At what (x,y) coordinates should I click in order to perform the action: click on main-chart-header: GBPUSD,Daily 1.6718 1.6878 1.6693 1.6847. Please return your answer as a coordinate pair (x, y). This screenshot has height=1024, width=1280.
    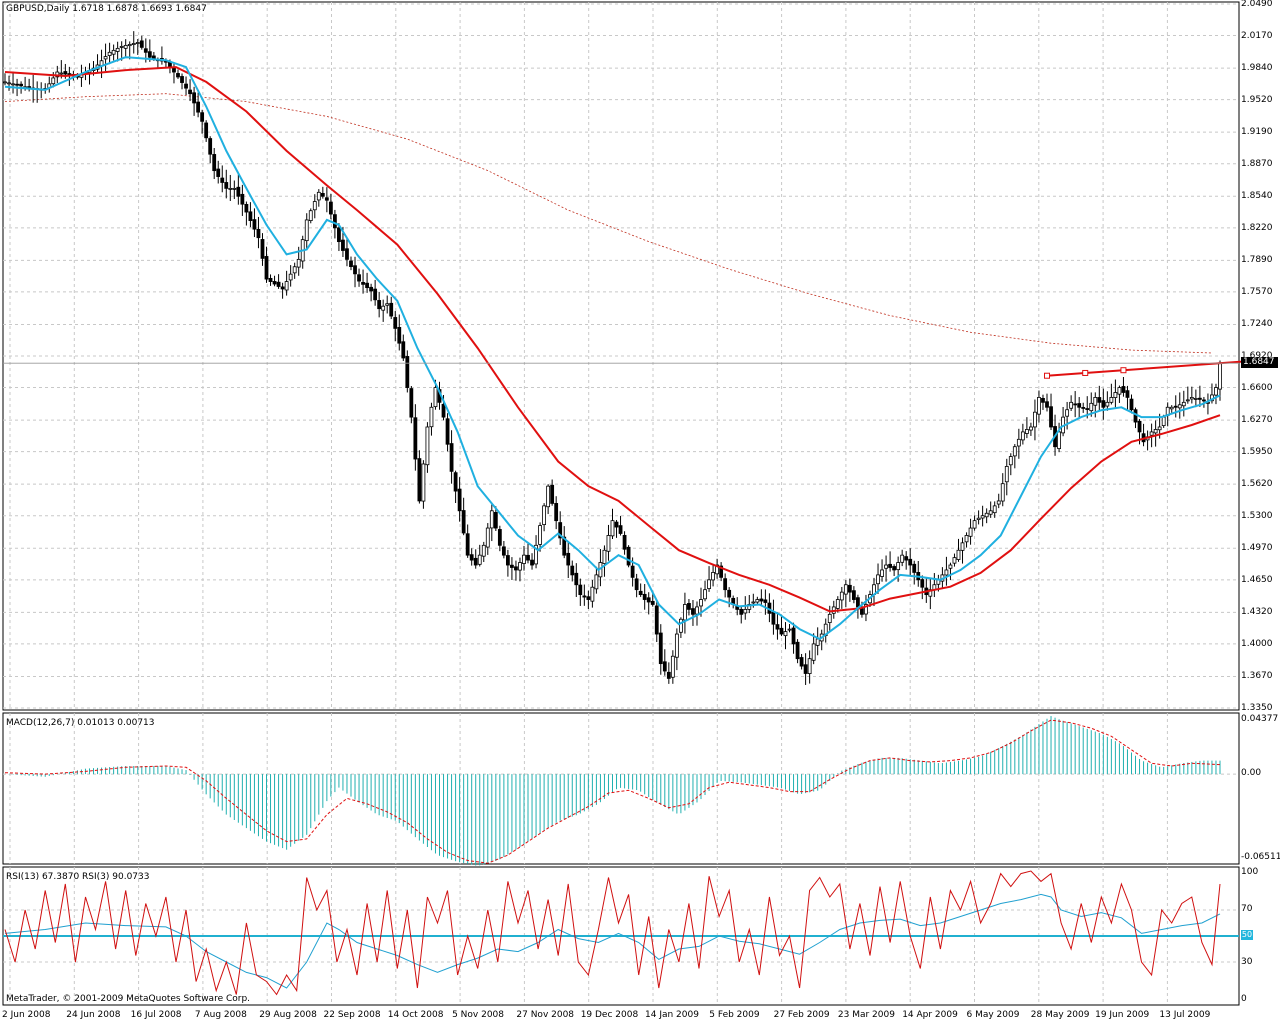
    Looking at the image, I should click on (106, 9).